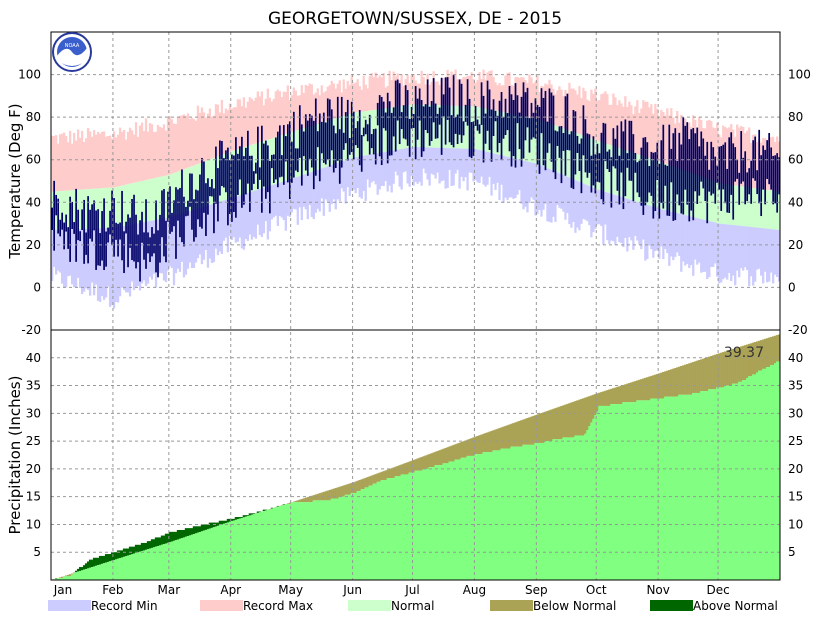 Image resolution: width=830 pixels, height=620 pixels. I want to click on noaa-logo-text: NOAA, so click(72, 46).